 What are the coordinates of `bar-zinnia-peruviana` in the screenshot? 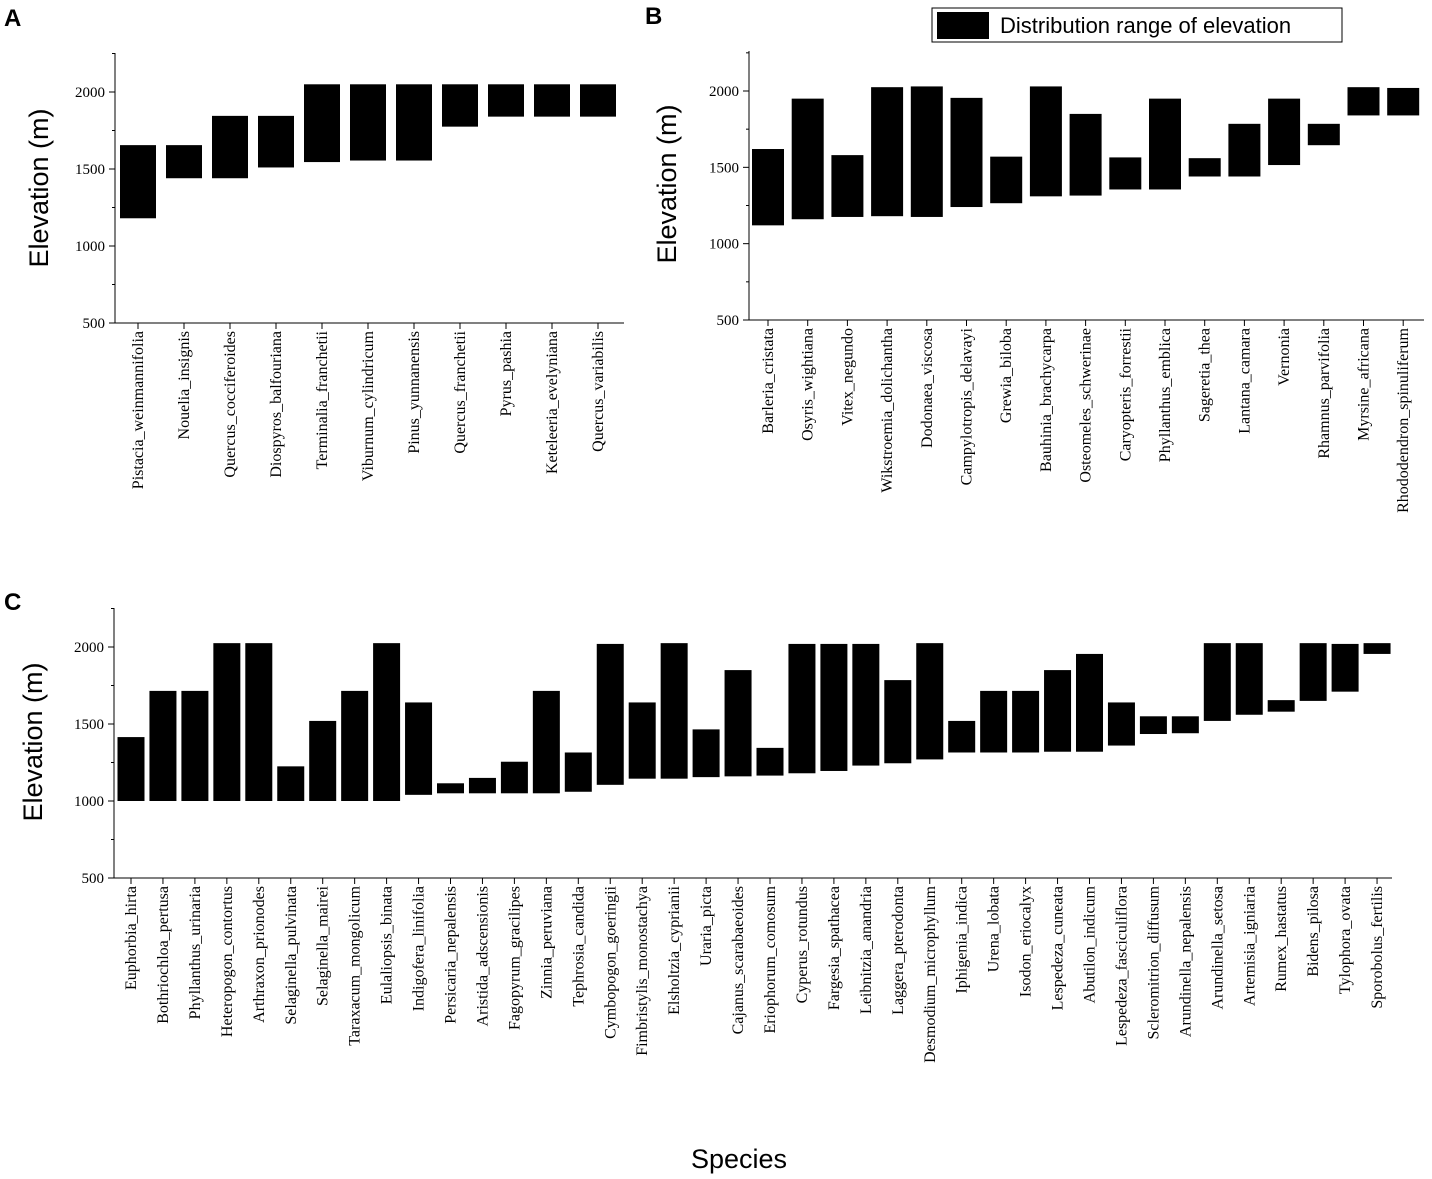 It's located at (546, 742).